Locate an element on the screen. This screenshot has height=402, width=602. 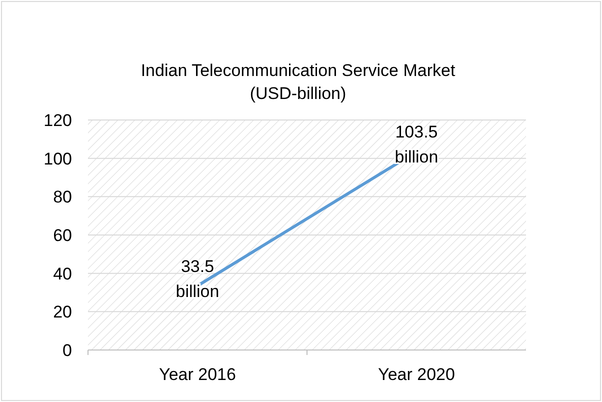
y-tick-label: 0 is located at coordinates (67, 350).